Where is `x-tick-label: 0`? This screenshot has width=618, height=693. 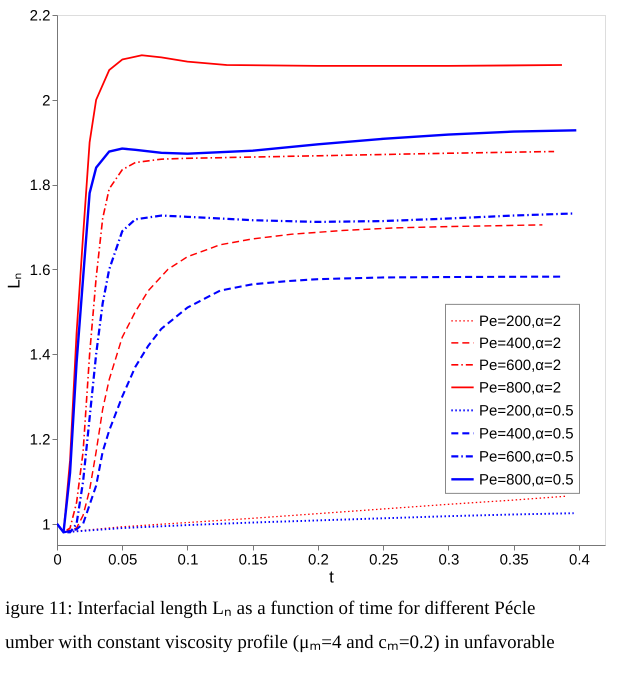
x-tick-label: 0 is located at coordinates (57, 560).